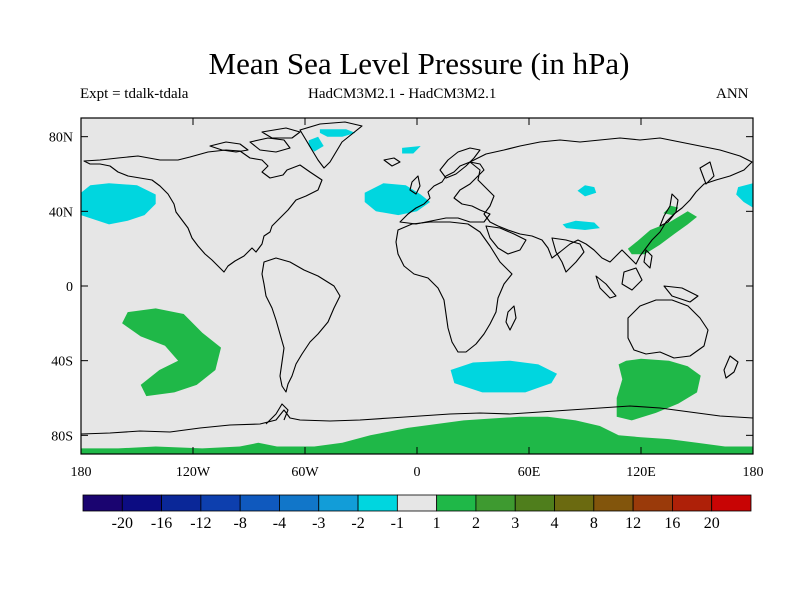 The height and width of the screenshot is (600, 800). What do you see at coordinates (594, 523) in the screenshot?
I see `colorbar-label: 8` at bounding box center [594, 523].